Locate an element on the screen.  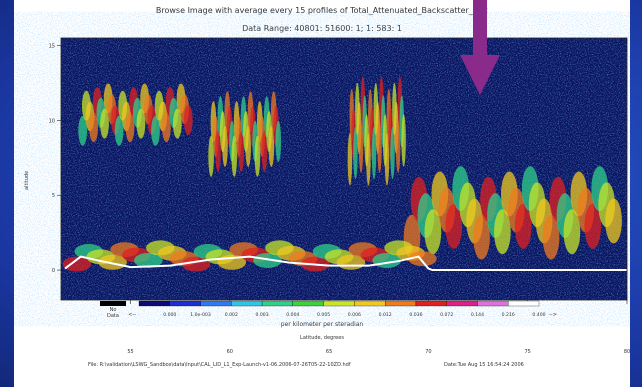
x-tick-label: 75 is located at coordinates (528, 352).